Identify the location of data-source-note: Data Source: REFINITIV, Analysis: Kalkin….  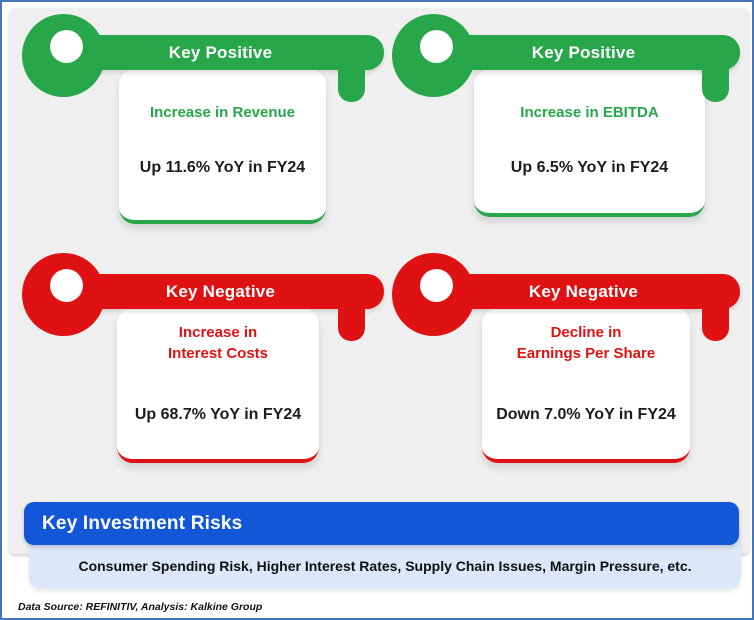
(140, 607).